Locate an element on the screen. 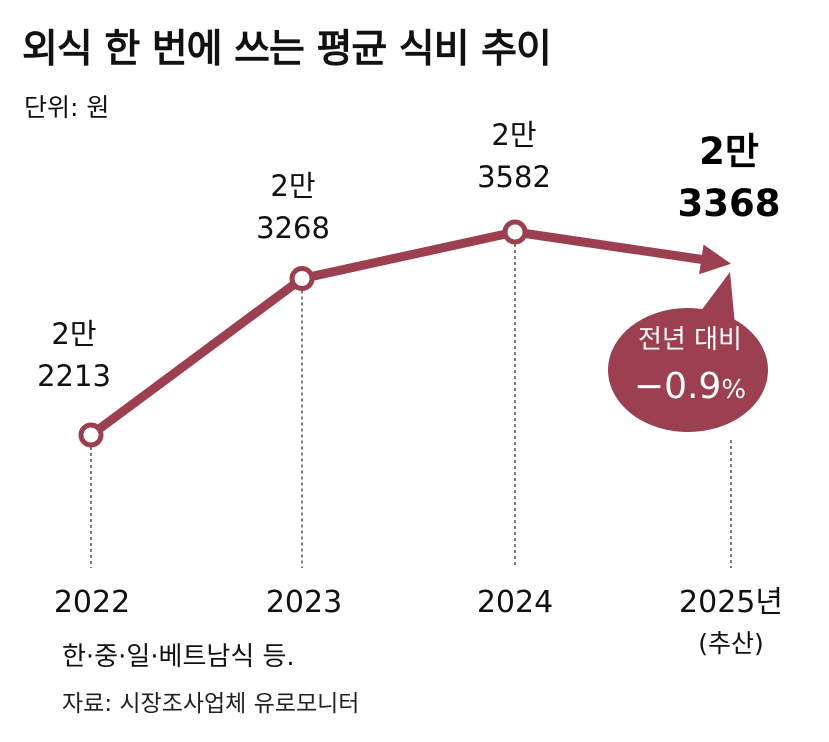  annotation-percent: % is located at coordinates (733, 390).